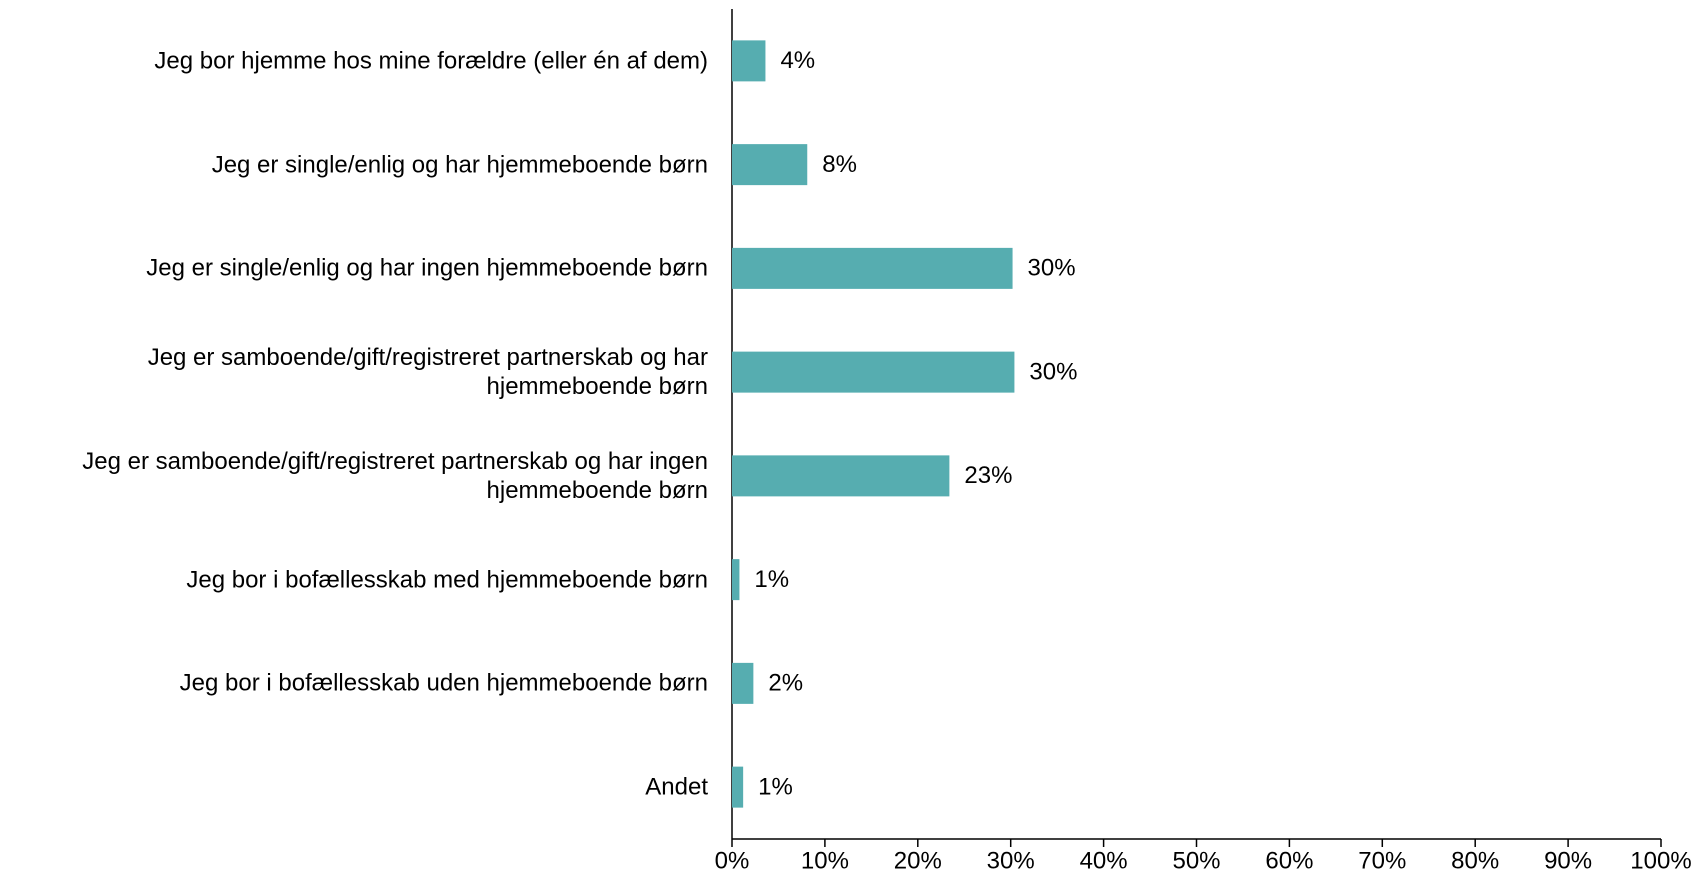 This screenshot has height=879, width=1705. Describe the element at coordinates (1568, 860) in the screenshot. I see `x-tick-label: 90%` at that location.